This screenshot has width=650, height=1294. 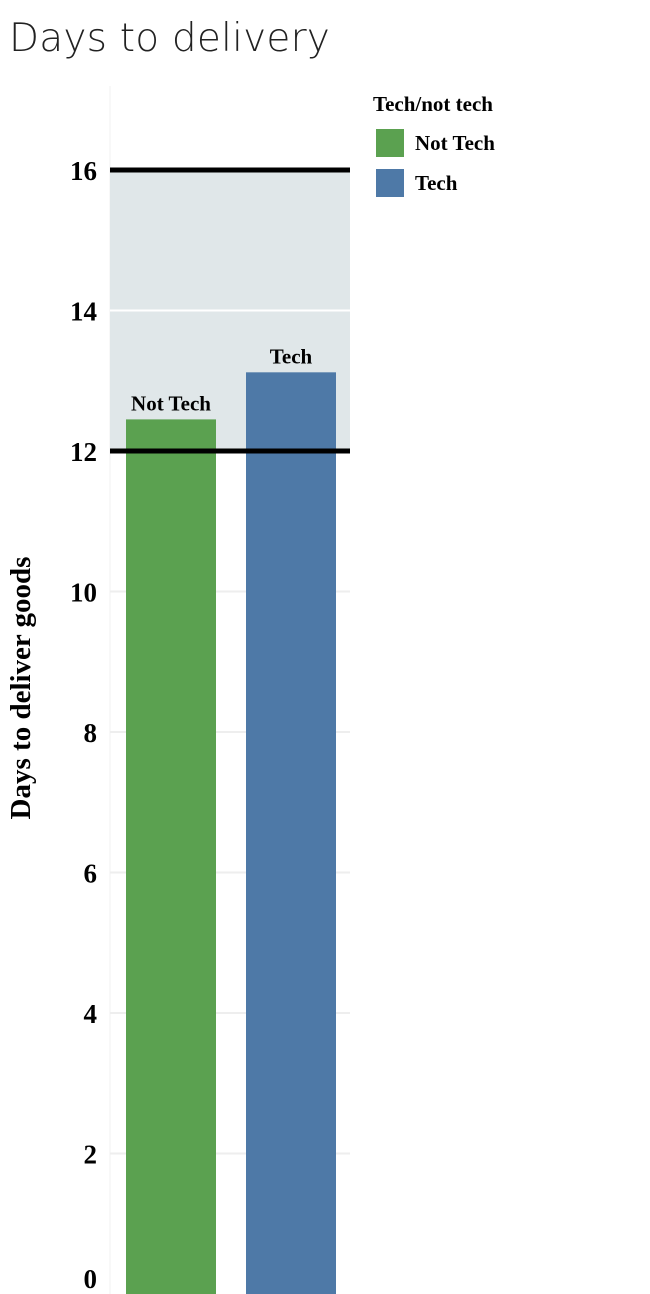 What do you see at coordinates (390, 183) in the screenshot?
I see `legend-swatch-tech` at bounding box center [390, 183].